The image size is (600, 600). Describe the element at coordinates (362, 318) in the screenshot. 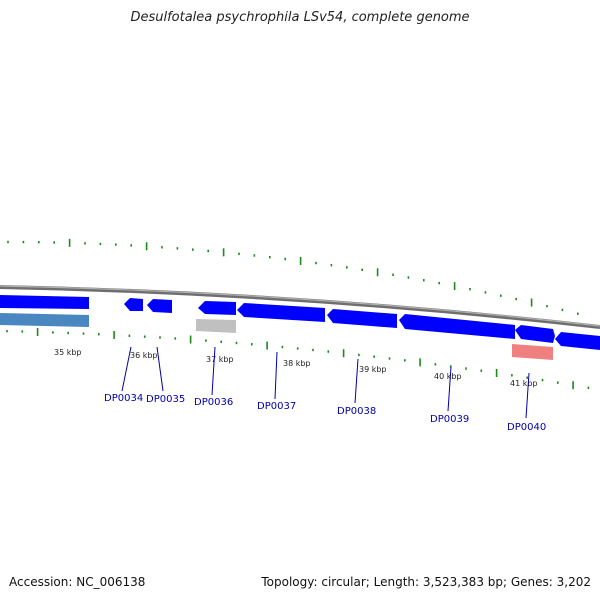

I see `gene-DP0038` at that location.